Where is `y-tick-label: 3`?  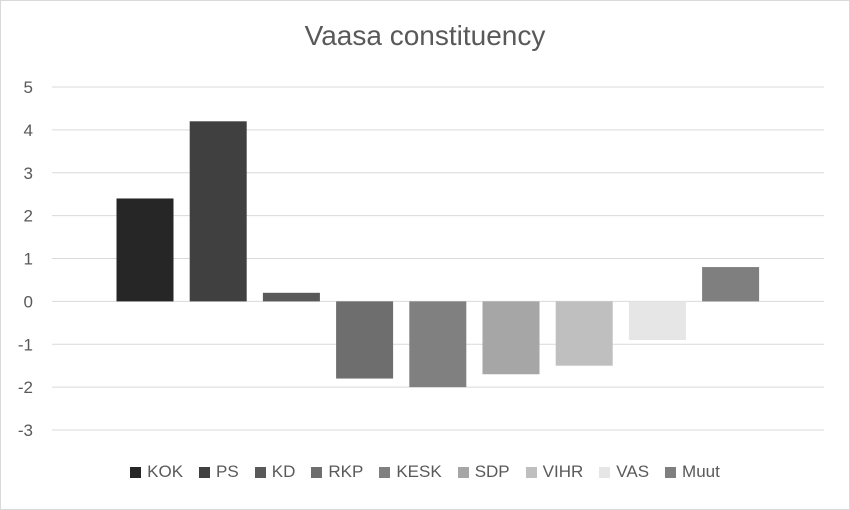 y-tick-label: 3 is located at coordinates (28, 173).